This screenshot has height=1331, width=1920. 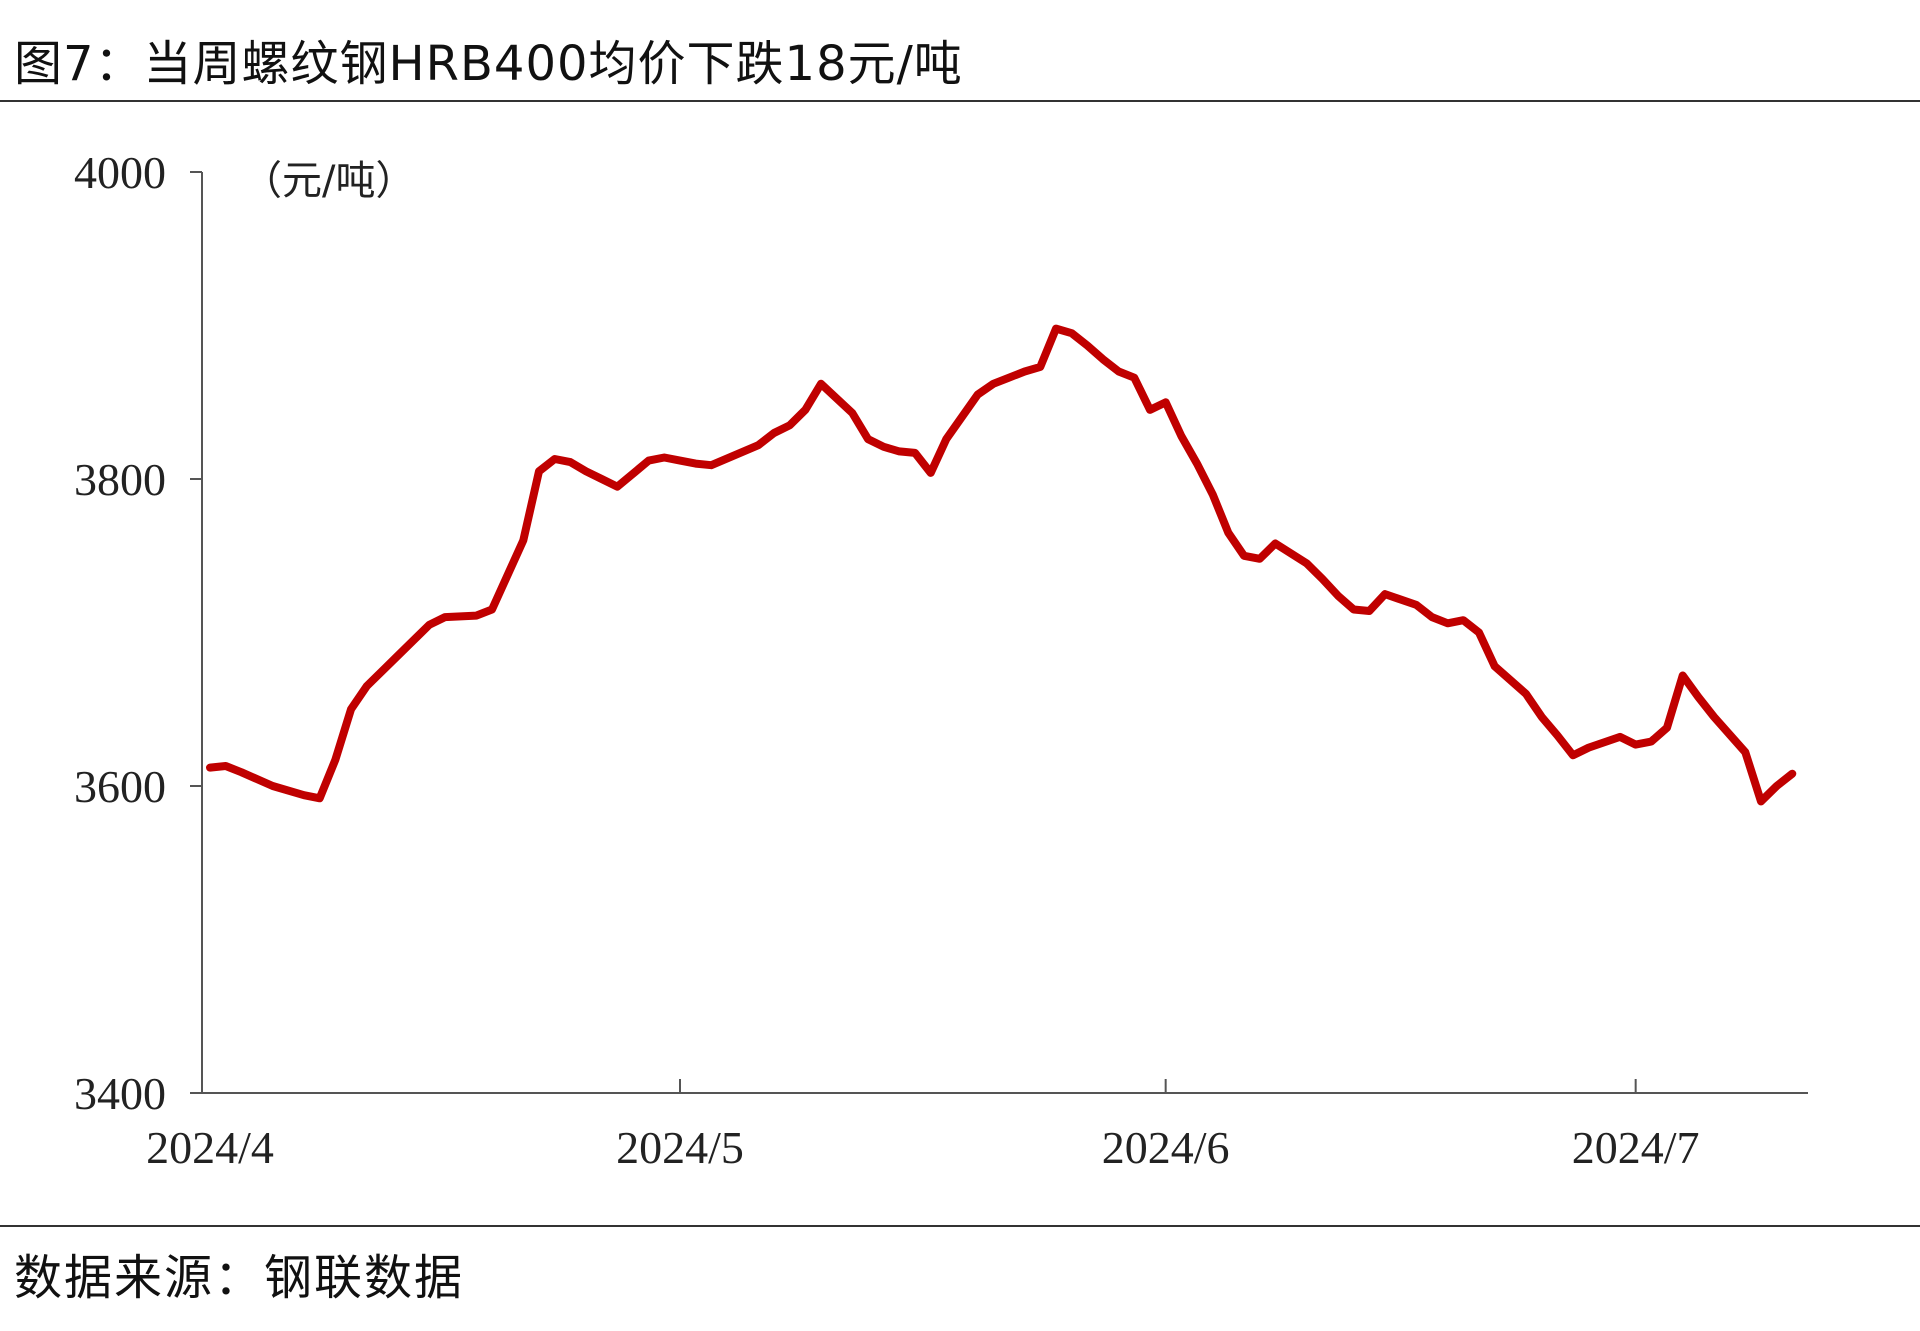 I want to click on y-tick-label: 3600, so click(x=120, y=786).